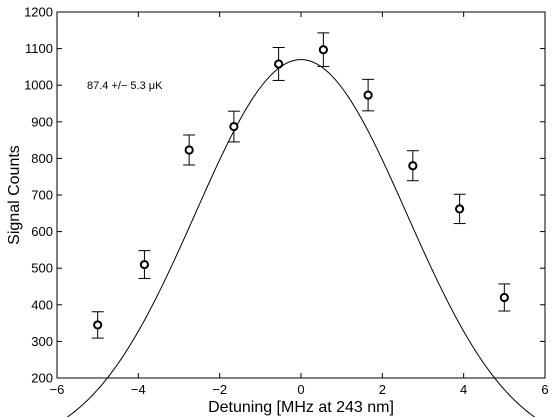 The image size is (554, 417). What do you see at coordinates (301, 407) in the screenshot?
I see `x-axis-title: Detuning [MHz at 243 nm]` at bounding box center [301, 407].